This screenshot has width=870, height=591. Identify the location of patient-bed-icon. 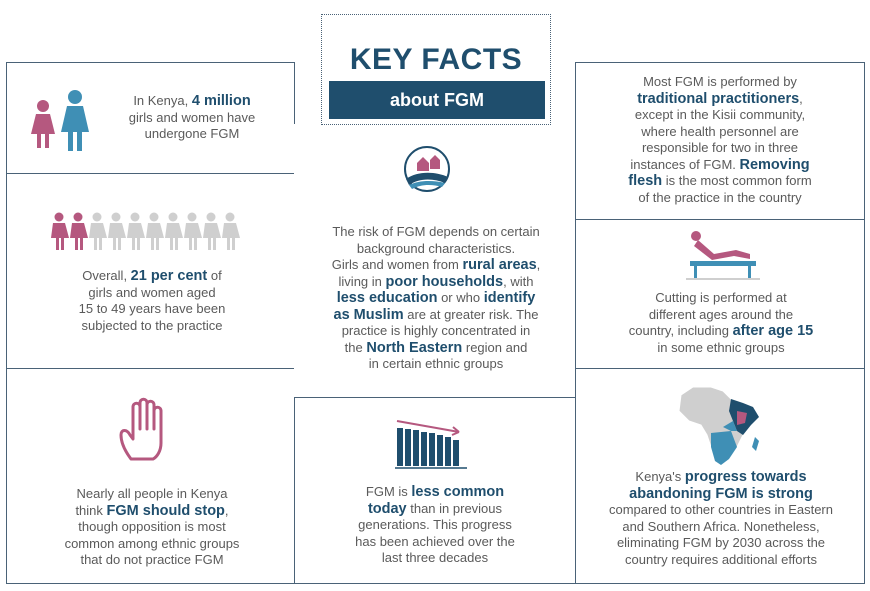
(723, 255).